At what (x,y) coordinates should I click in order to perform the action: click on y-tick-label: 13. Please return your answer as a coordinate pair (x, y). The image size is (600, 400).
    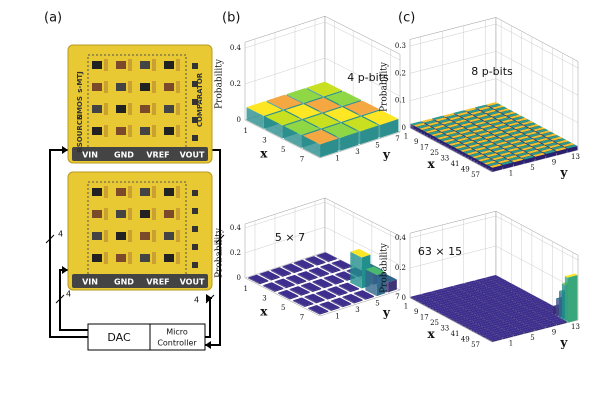
    Looking at the image, I should click on (575, 327).